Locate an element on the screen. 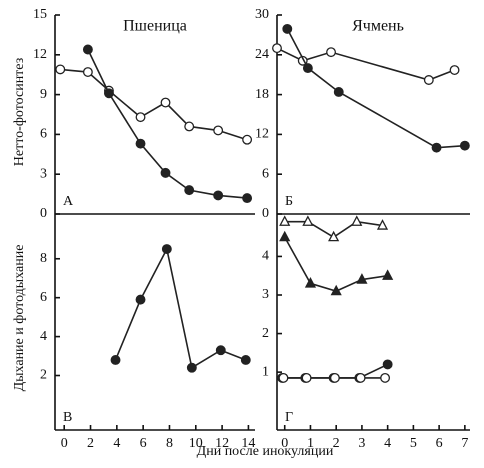 This screenshot has width=484, height=468. y-tick-label: 8 is located at coordinates (43, 258).